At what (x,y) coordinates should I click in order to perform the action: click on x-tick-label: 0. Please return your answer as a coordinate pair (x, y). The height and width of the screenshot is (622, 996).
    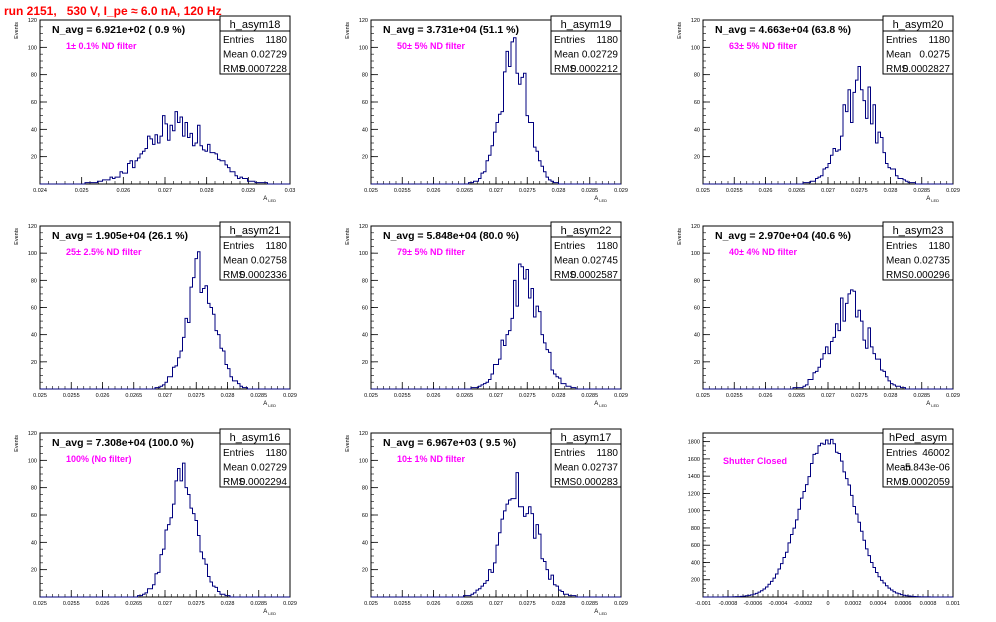
    Looking at the image, I should click on (827, 604).